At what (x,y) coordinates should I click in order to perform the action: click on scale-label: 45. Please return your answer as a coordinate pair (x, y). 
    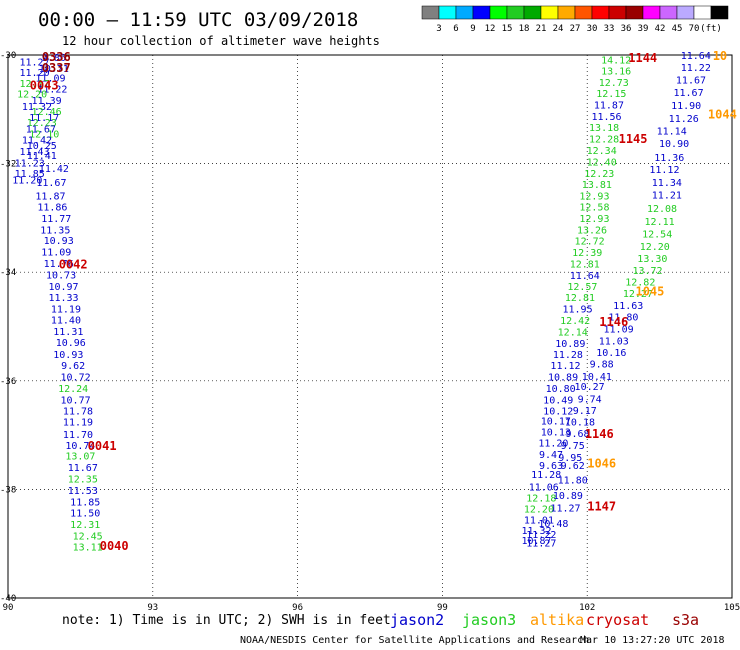
    Looking at the image, I should click on (677, 29).